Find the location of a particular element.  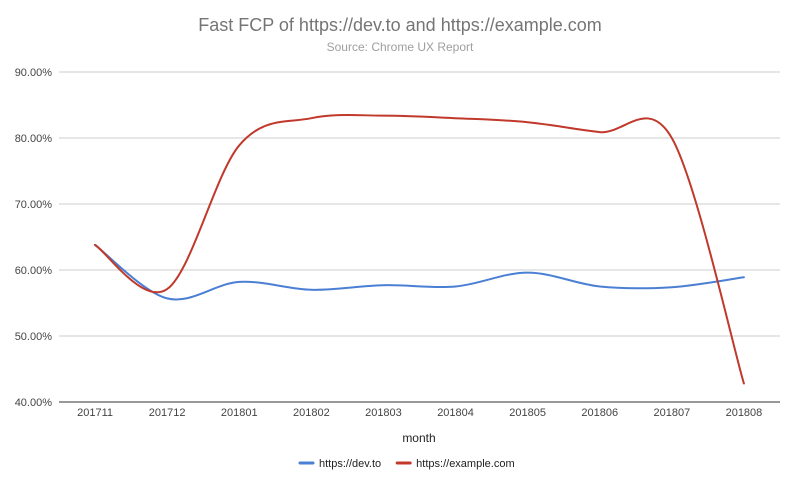

y-tick-label: 80.00% is located at coordinates (34, 139).